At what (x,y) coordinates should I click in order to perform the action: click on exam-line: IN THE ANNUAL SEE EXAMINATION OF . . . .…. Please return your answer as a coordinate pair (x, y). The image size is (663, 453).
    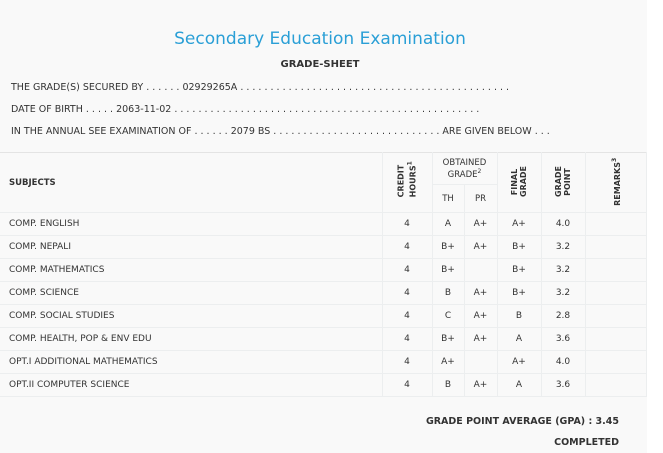
    Looking at the image, I should click on (280, 131).